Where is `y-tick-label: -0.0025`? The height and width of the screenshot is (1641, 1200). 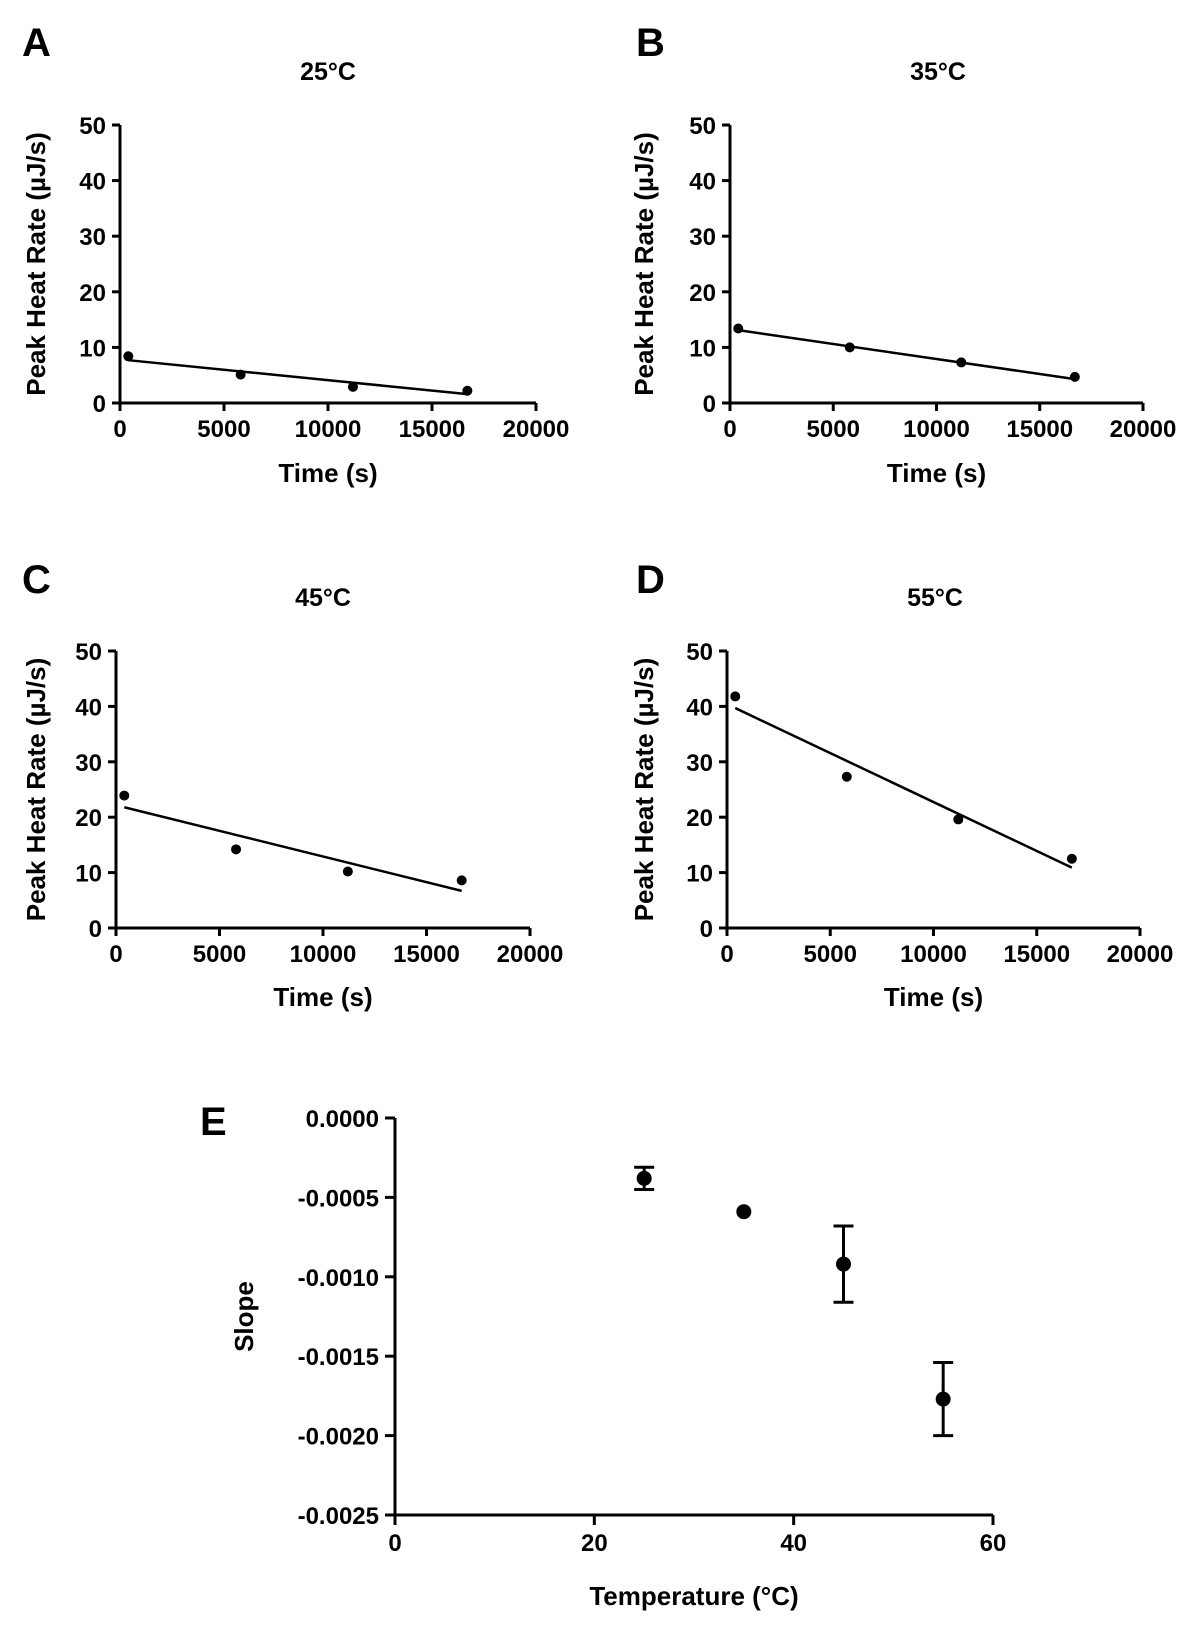
y-tick-label: -0.0025 is located at coordinates (338, 1516).